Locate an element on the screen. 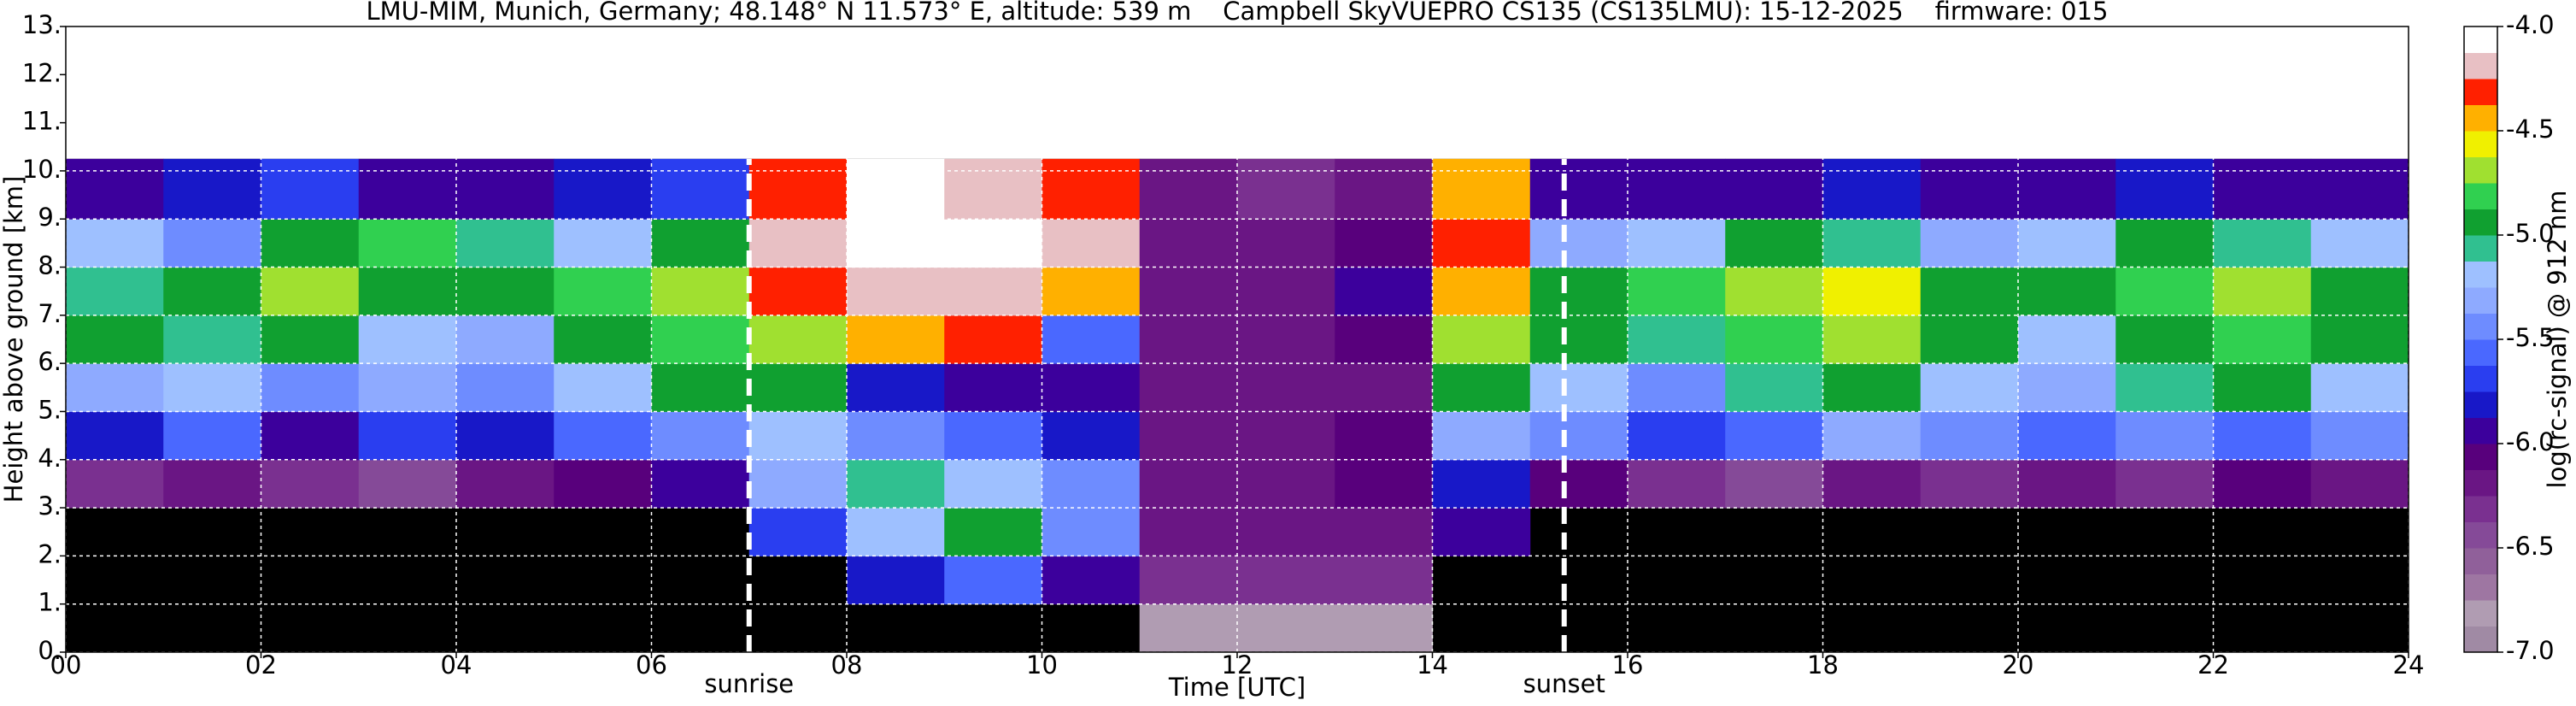 This screenshot has width=2576, height=706. colorbar-tick-label: -7.0 is located at coordinates (2530, 650).